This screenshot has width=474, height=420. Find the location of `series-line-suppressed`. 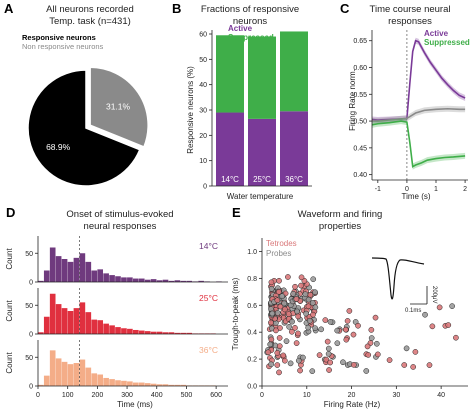

series-line-suppressed is located at coordinates (418, 144).